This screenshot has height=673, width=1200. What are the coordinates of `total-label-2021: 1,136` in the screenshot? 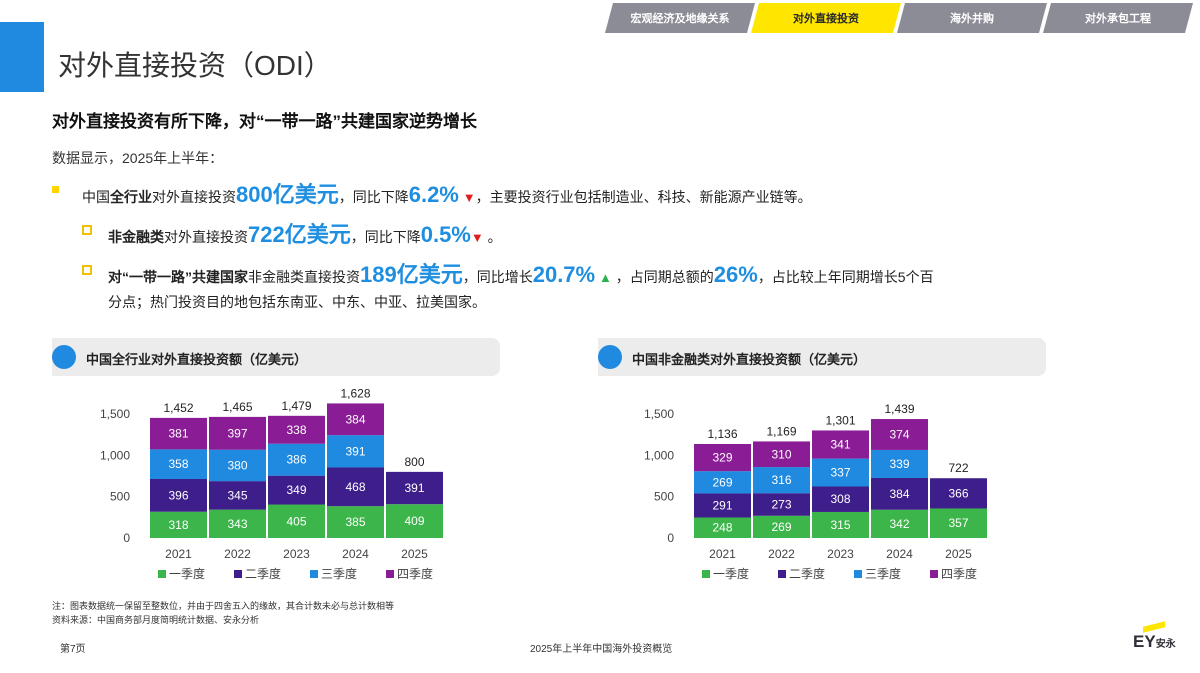 It's located at (722, 434).